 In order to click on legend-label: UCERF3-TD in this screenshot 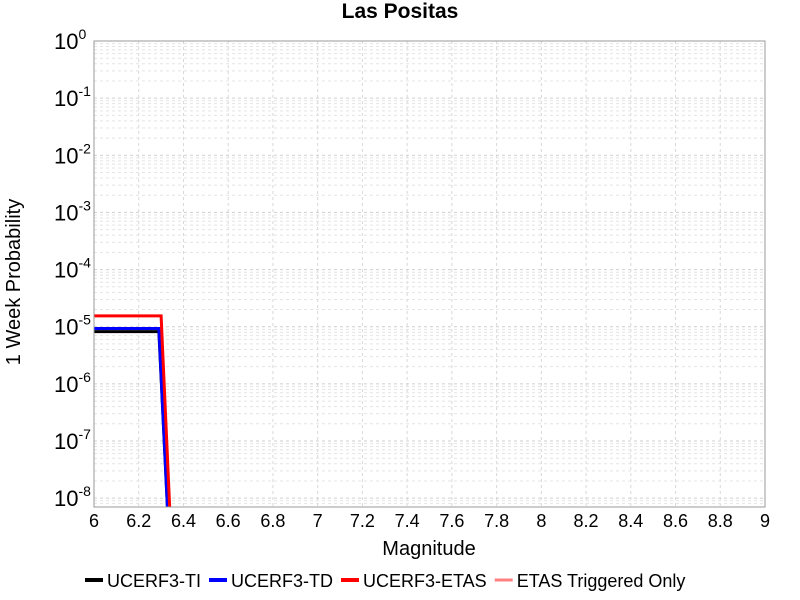, I will do `click(282, 581)`.